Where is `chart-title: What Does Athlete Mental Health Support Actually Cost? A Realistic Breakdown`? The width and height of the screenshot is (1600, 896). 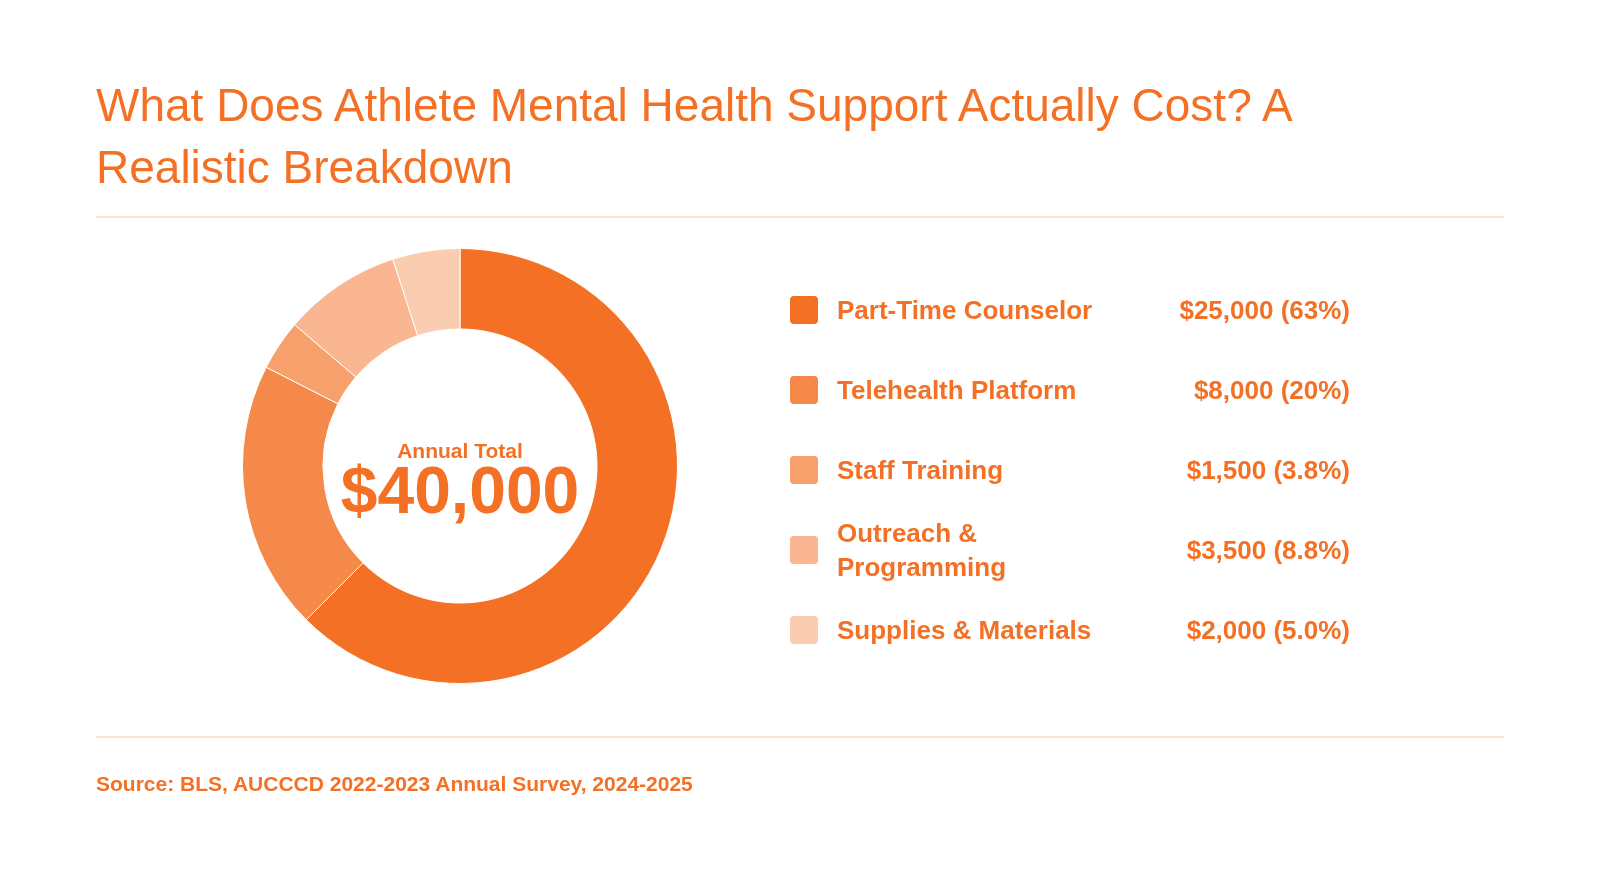
chart-title: What Does Athlete Mental Health Support Actually Cost? A Realistic Breakdown is located at coordinates (694, 136).